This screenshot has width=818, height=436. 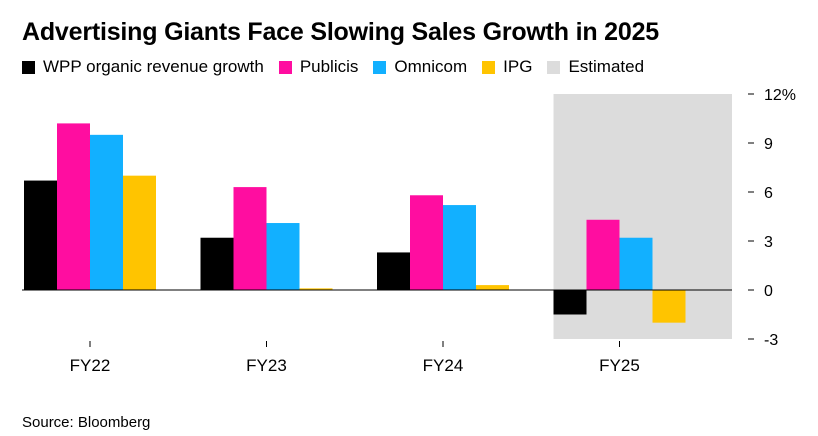 I want to click on x-tick-label-fy24: FY24, so click(x=443, y=365).